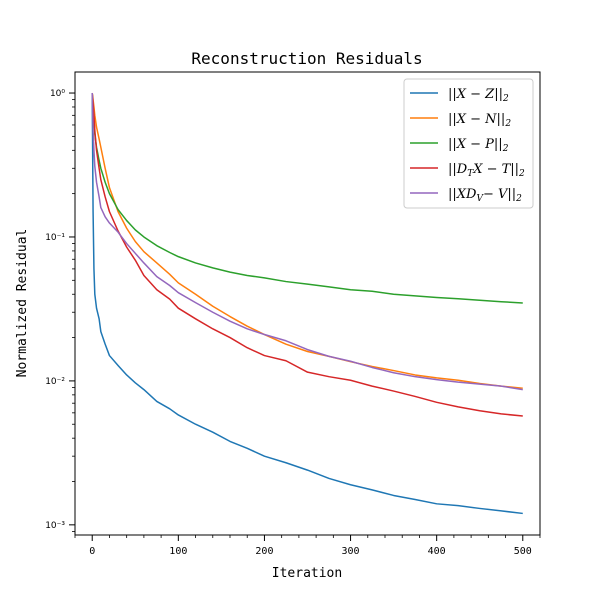 This screenshot has width=600, height=600. I want to click on legend-label: ||XDV− V||2, so click(485, 195).